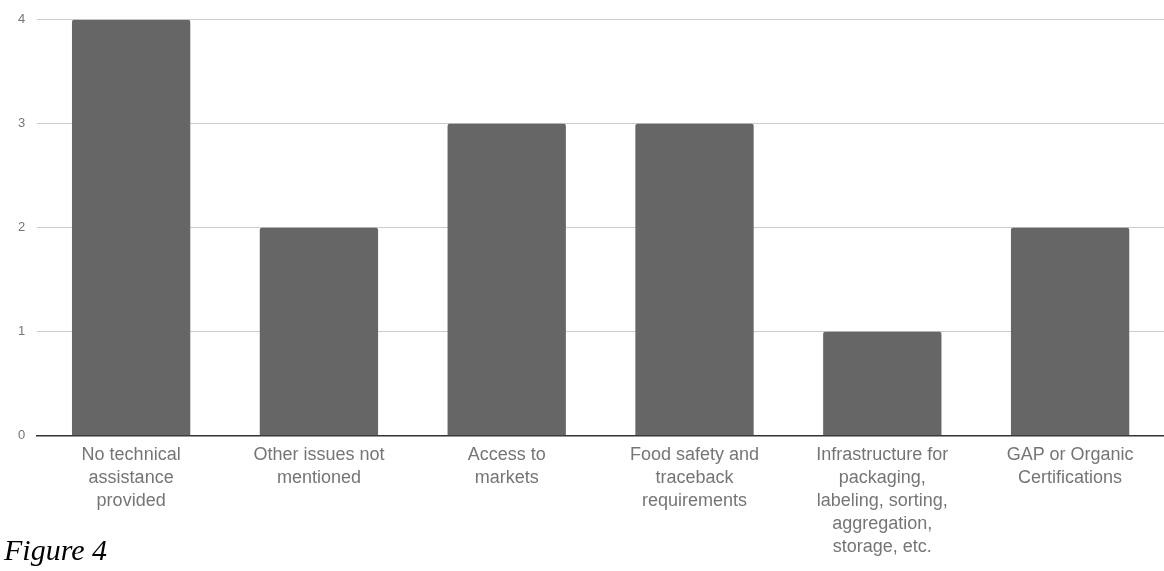 Image resolution: width=1164 pixels, height=571 pixels. What do you see at coordinates (319, 466) in the screenshot?
I see `x-tick-label: Other issues not mentioned` at bounding box center [319, 466].